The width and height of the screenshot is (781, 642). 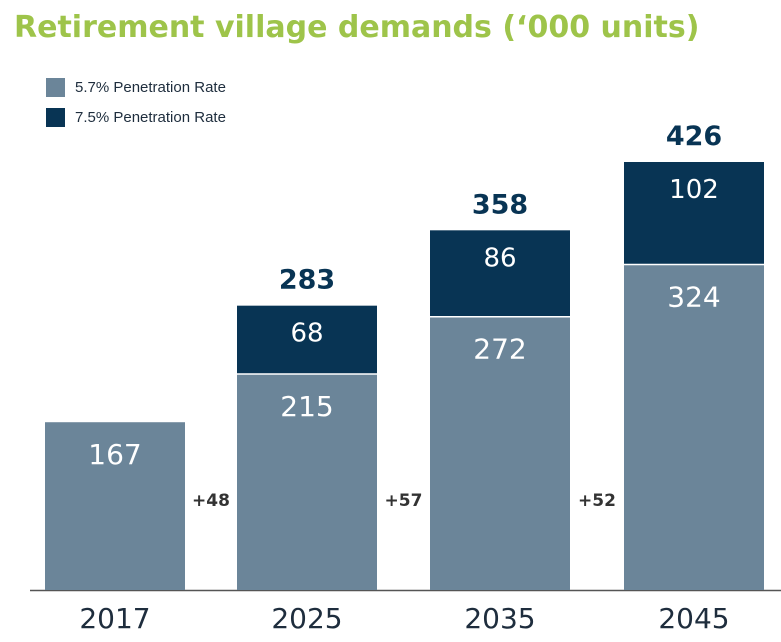 I want to click on x-tick-label-2035: 2035, so click(x=499, y=618).